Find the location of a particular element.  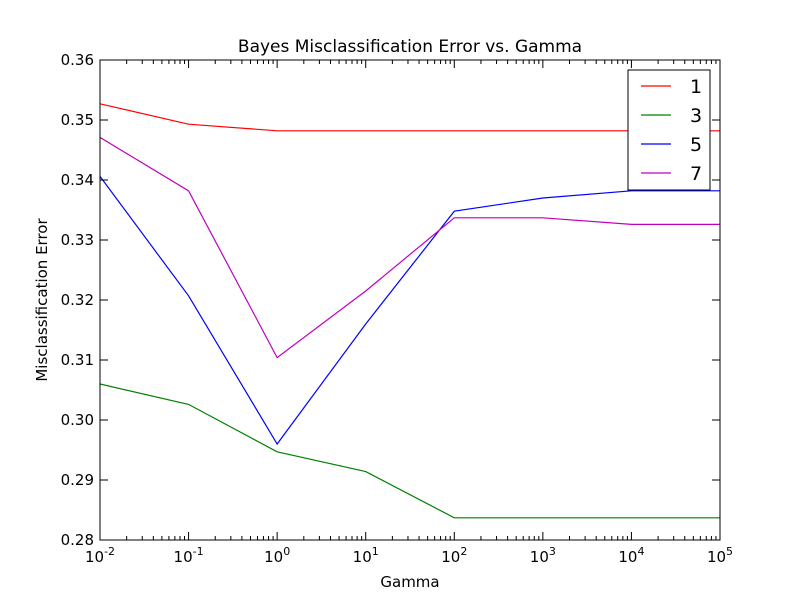

y-tick-label: 0.35 is located at coordinates (77, 120).